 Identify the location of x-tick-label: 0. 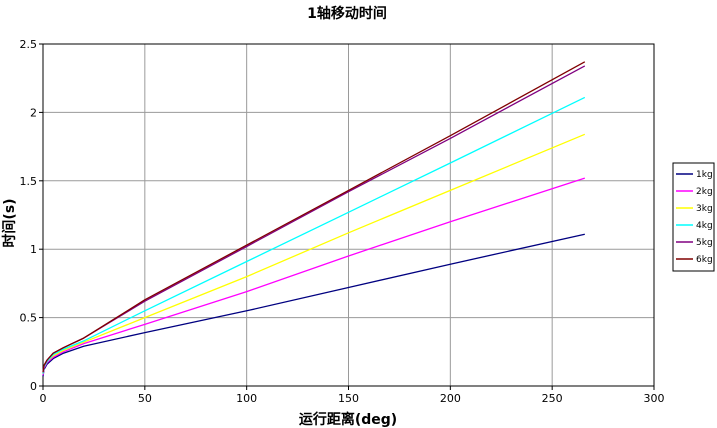
(43, 398).